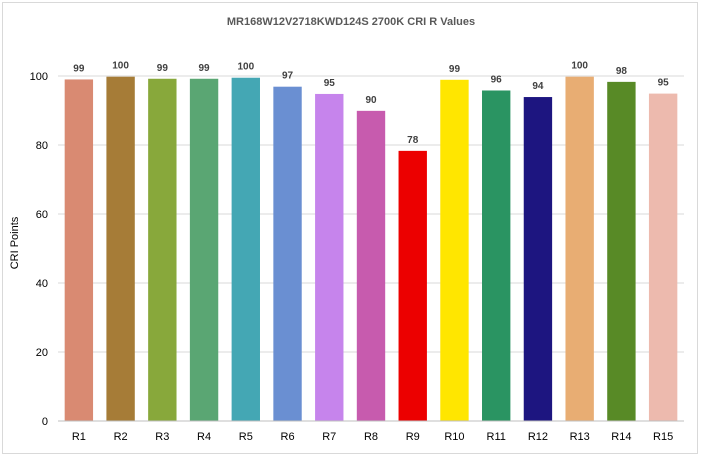 This screenshot has height=458, width=702. Describe the element at coordinates (204, 437) in the screenshot. I see `x-tick-label-r4: R4` at that location.